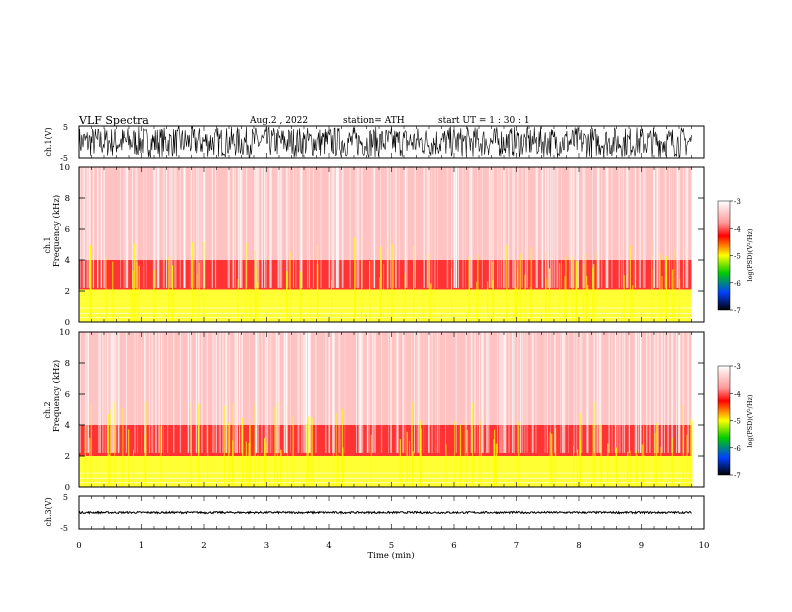 The height and width of the screenshot is (612, 792). I want to click on ch2s-ytick-label: 10, so click(64, 333).